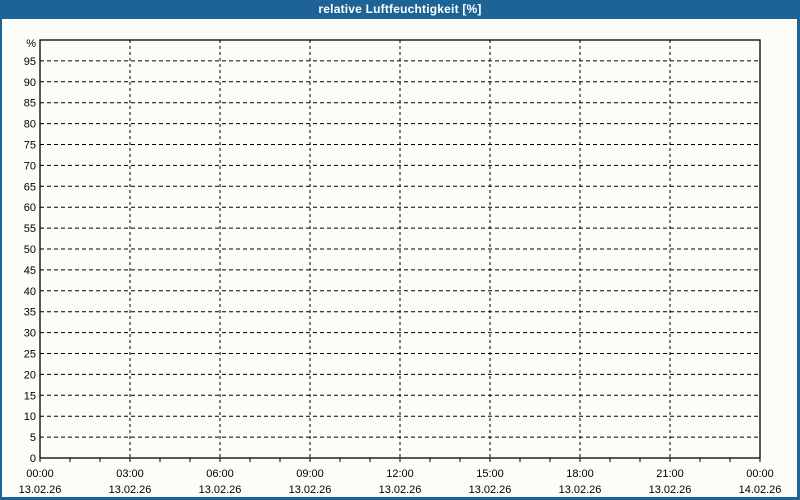  What do you see at coordinates (30, 396) in the screenshot?
I see `y-tick-label: 15` at bounding box center [30, 396].